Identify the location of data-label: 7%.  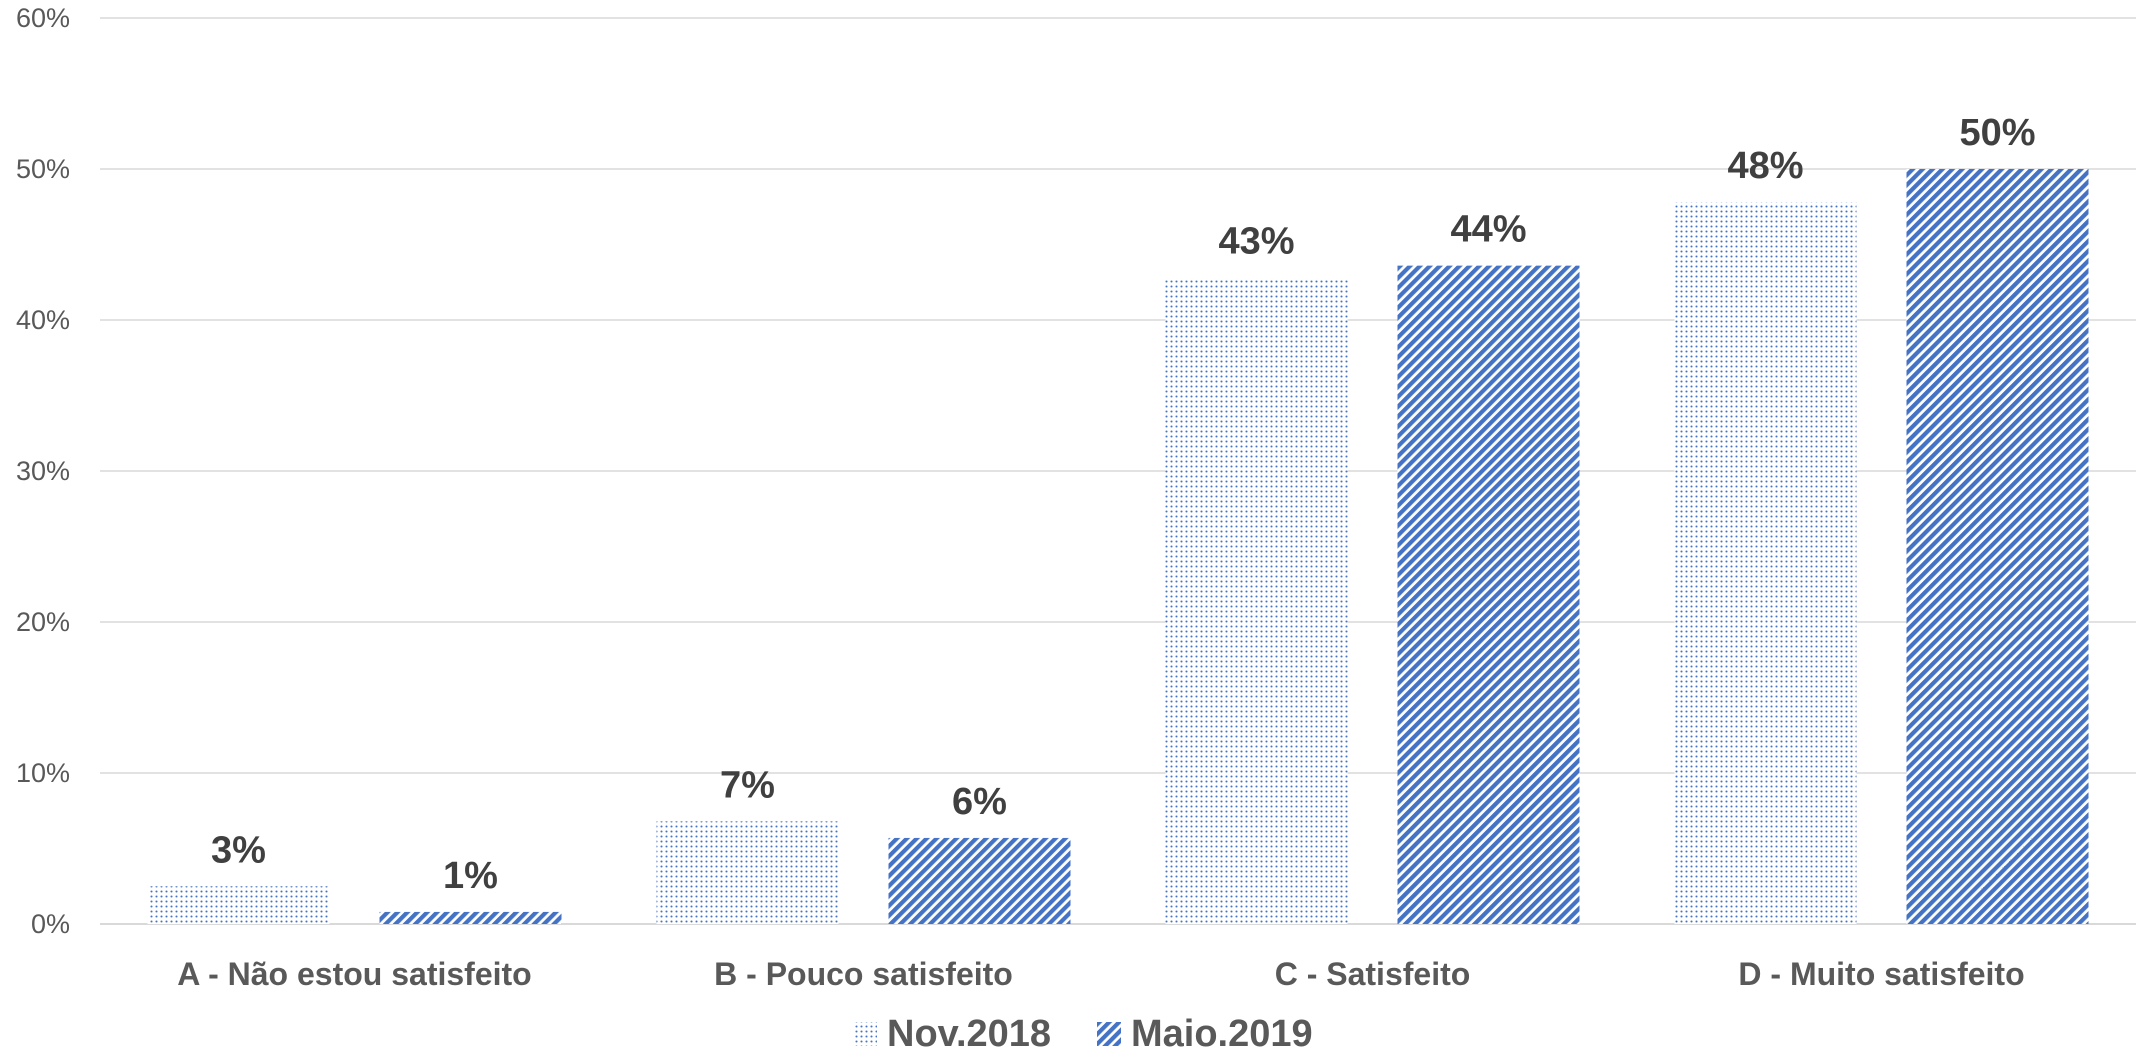
(747, 785).